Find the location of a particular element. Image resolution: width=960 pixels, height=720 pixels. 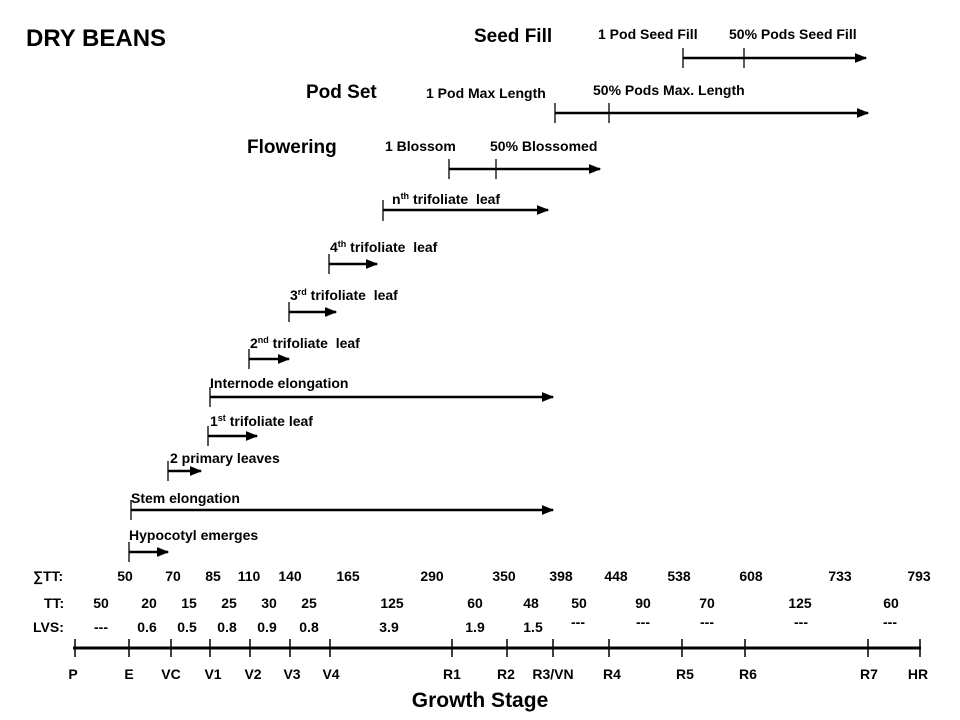

tt-sum-value: 165 is located at coordinates (348, 576).